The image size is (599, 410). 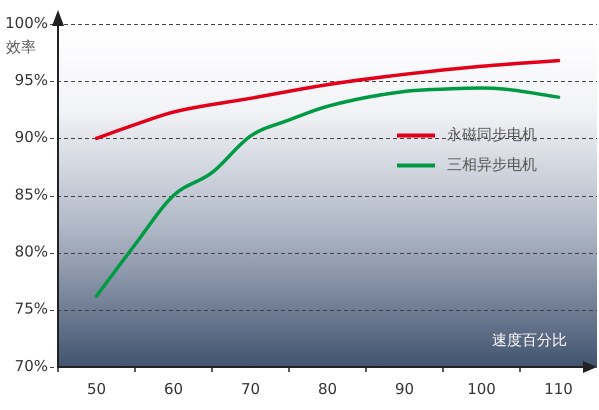 I want to click on x-tick-label: 80, so click(x=328, y=389).